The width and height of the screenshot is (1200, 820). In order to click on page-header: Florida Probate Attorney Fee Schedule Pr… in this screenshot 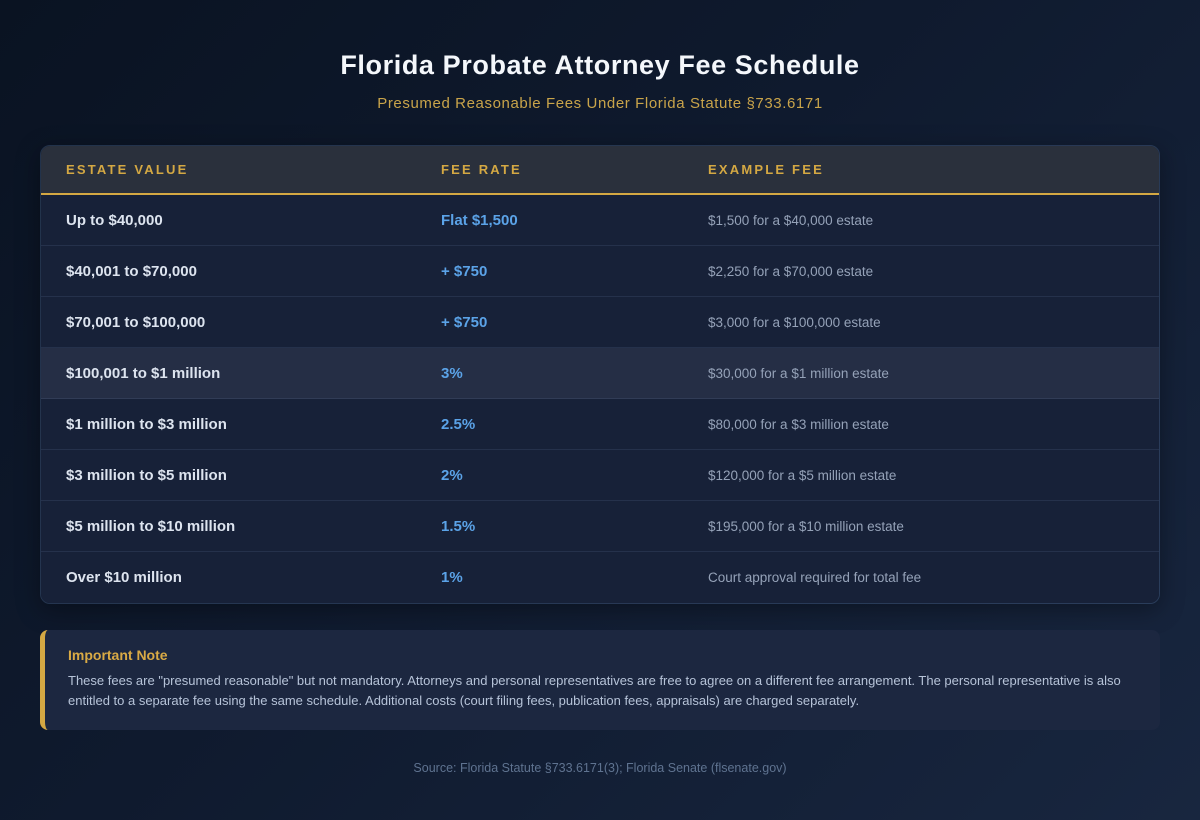, I will do `click(600, 80)`.